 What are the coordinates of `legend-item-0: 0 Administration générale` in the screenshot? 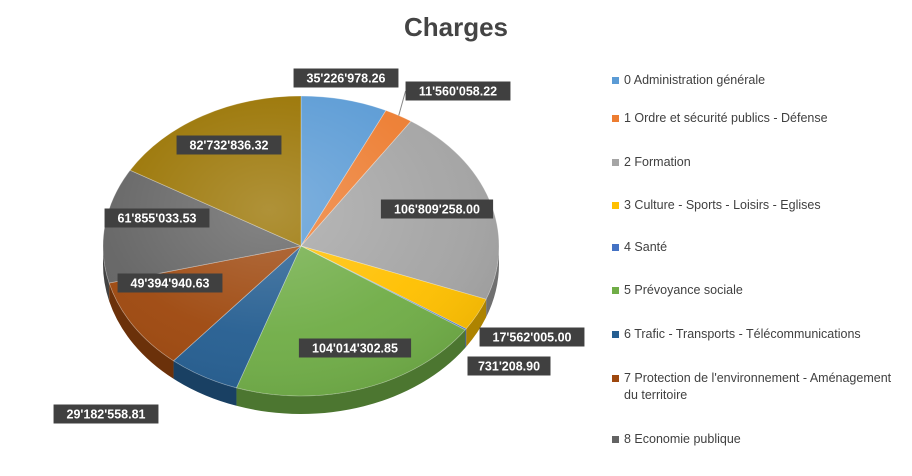 It's located at (759, 80).